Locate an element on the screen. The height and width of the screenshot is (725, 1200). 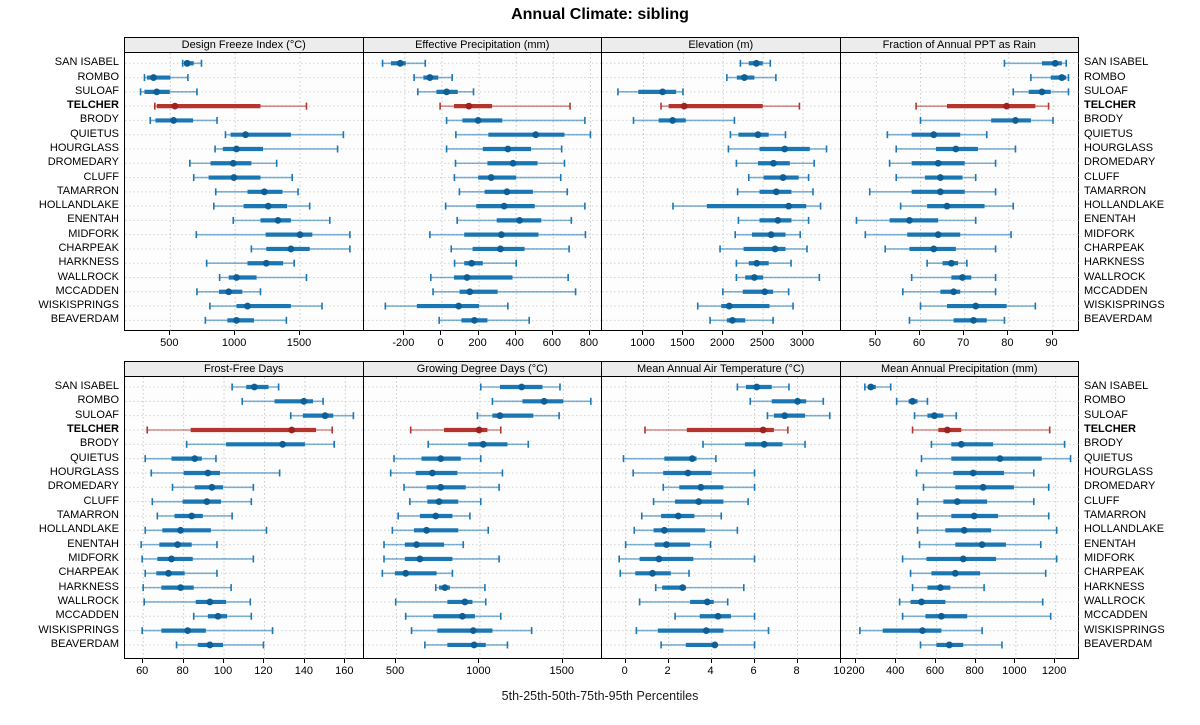
station-label-left-quietus: QUIETUS is located at coordinates (94, 457).